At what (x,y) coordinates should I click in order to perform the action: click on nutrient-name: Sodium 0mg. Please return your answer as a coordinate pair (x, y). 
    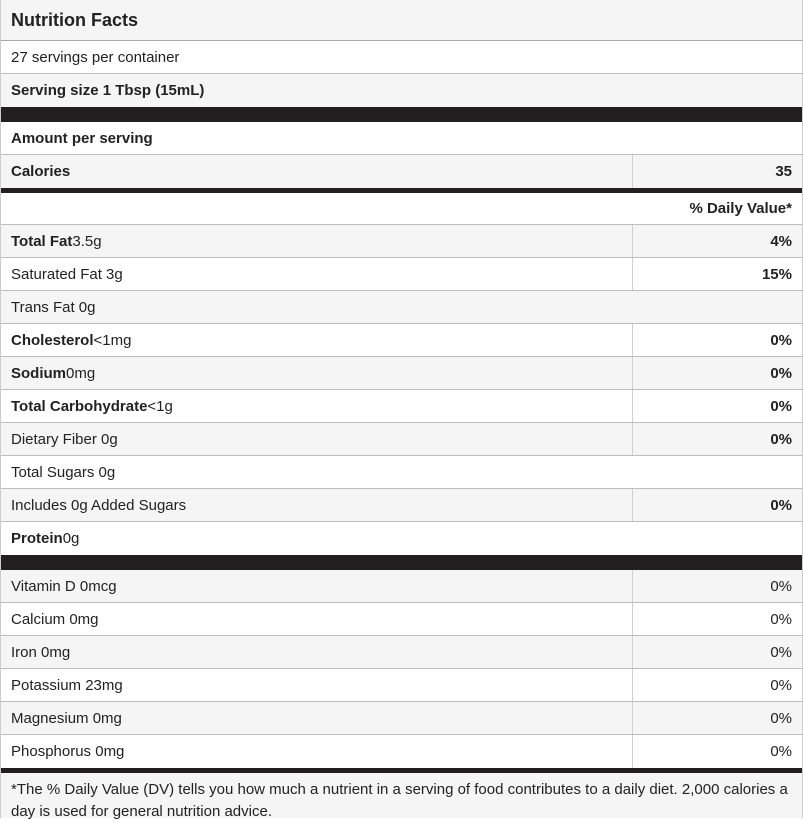
    Looking at the image, I should click on (317, 373).